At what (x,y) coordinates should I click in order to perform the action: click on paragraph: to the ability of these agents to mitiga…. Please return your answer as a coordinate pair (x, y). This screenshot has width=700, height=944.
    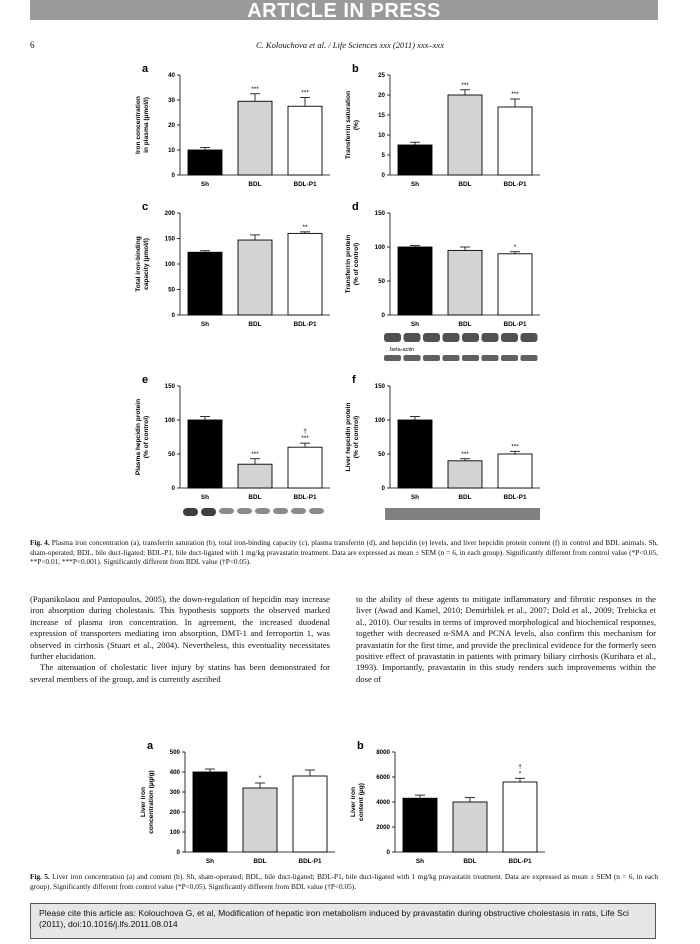
    Looking at the image, I should click on (506, 639).